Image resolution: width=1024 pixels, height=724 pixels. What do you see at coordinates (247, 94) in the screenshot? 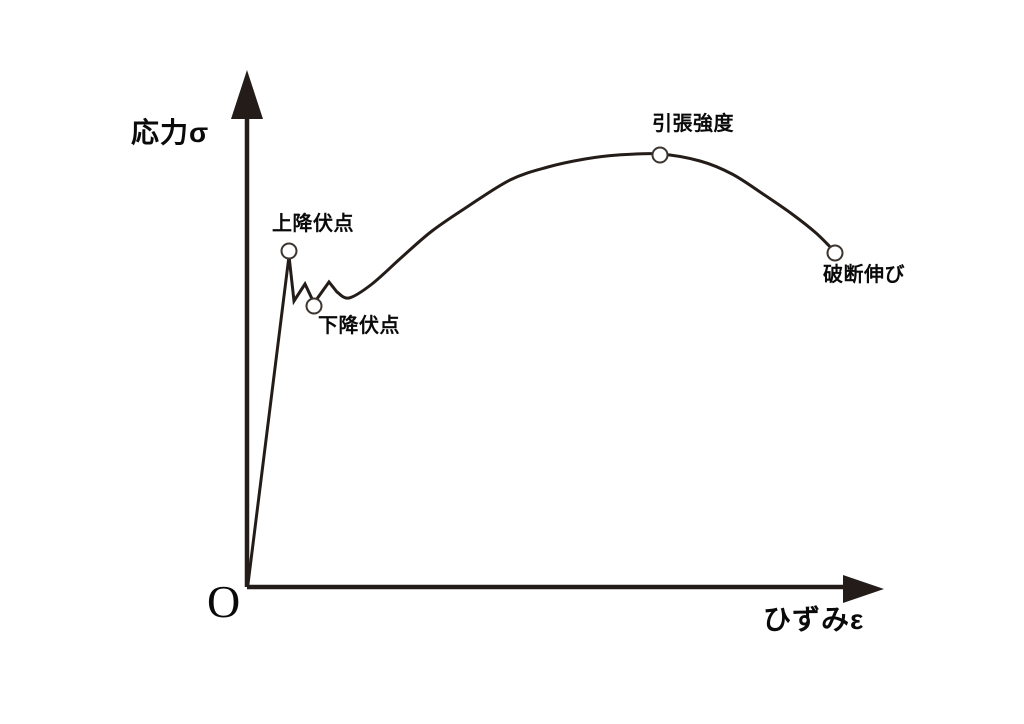
I see `y-axis-arrowhead-icon` at bounding box center [247, 94].